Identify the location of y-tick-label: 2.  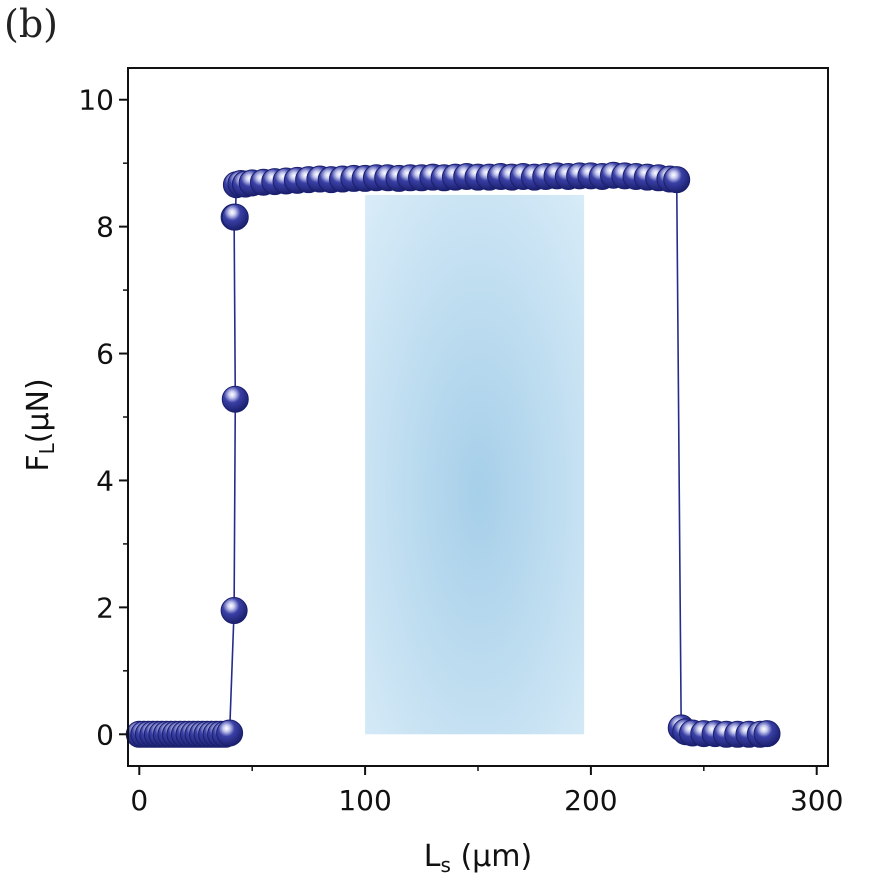
(105, 607).